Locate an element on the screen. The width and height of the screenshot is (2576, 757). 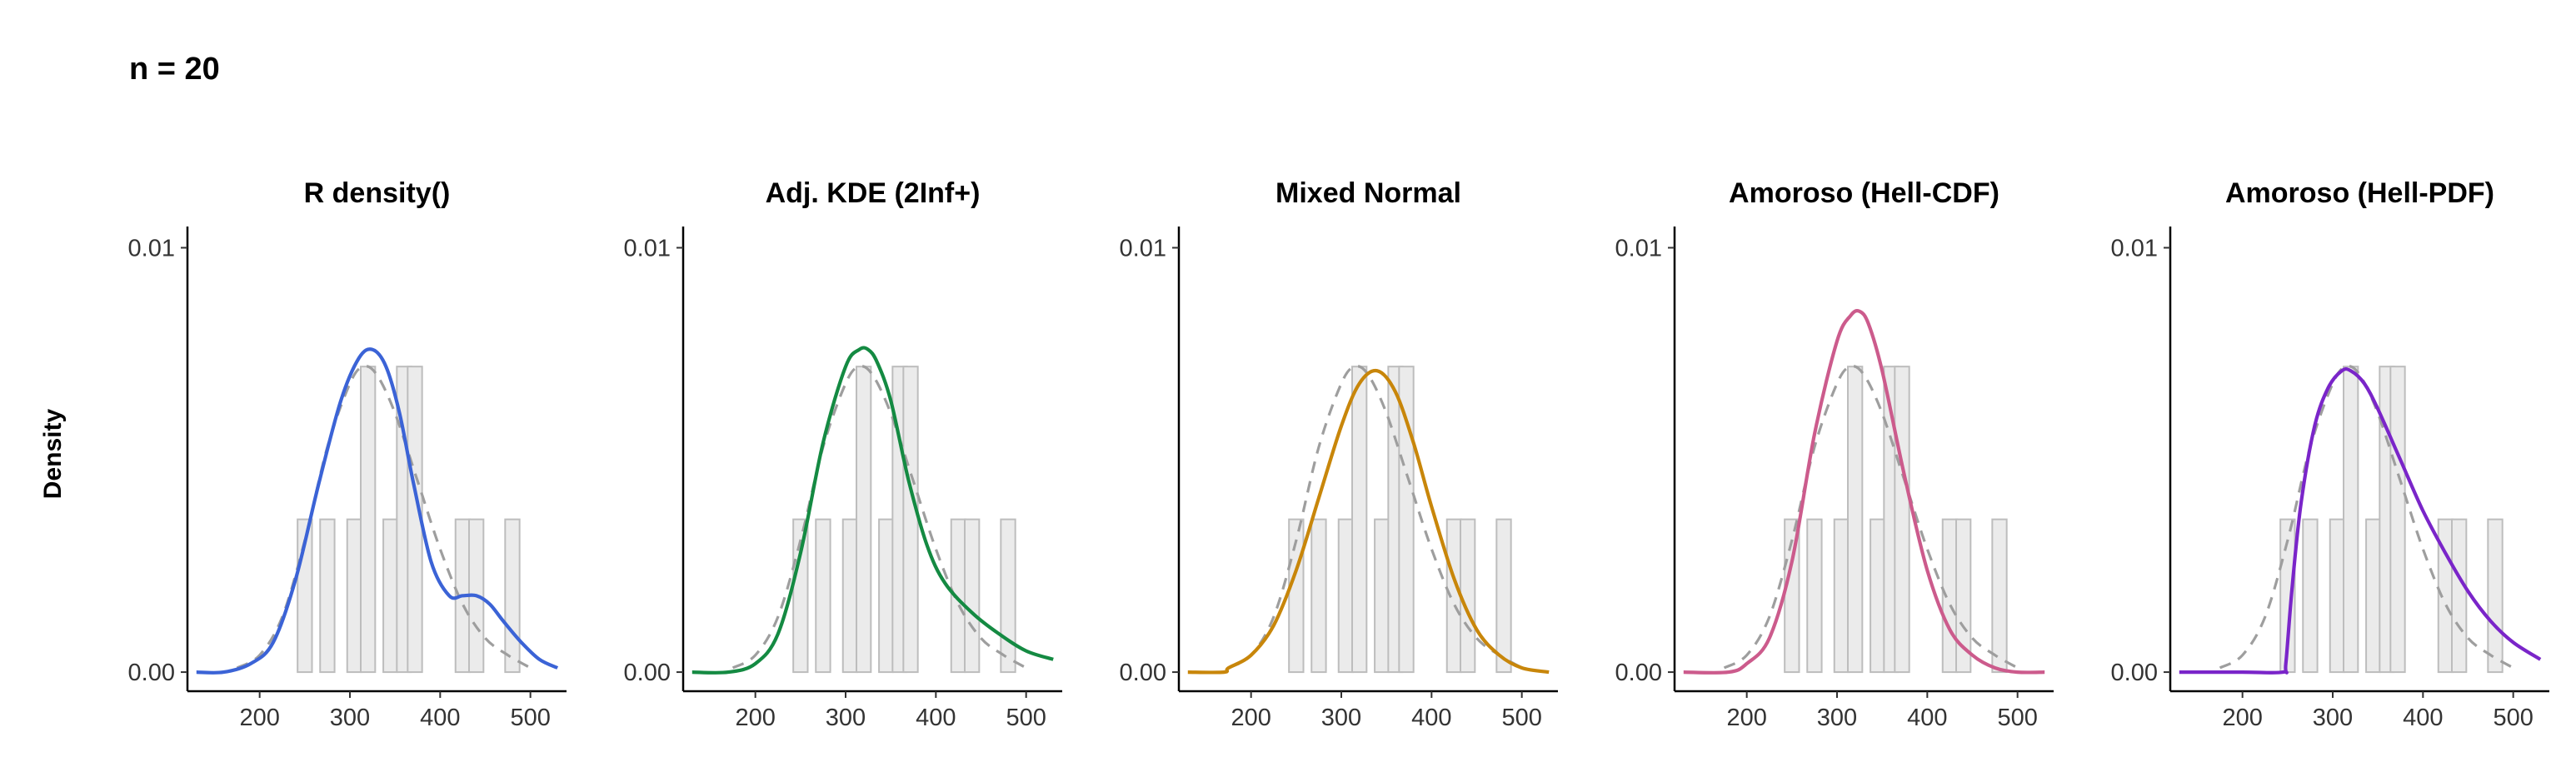
panel-title: Amoroso (Hell-CDF) is located at coordinates (1864, 193).